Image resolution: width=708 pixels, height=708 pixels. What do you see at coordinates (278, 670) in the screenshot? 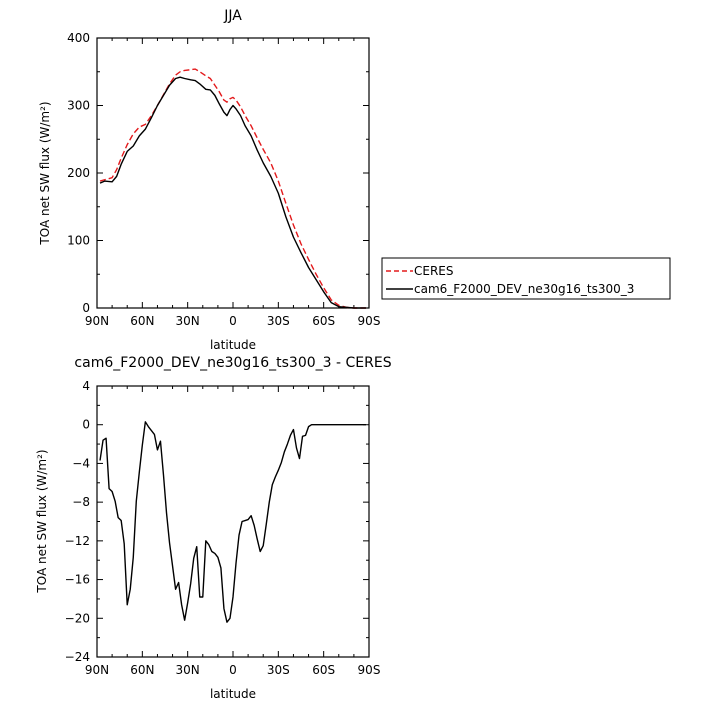
I see `bottom-x-tick-label: 30S` at bounding box center [278, 670].